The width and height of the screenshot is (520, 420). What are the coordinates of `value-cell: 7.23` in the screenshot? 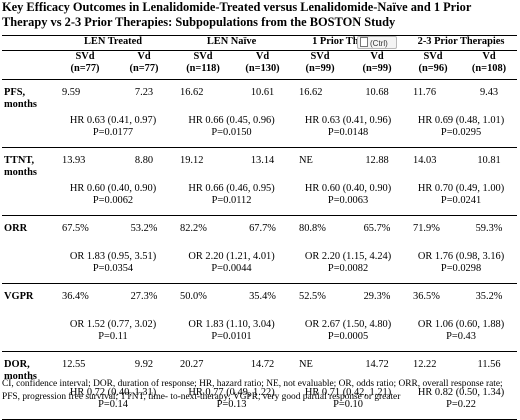 It's located at (144, 92).